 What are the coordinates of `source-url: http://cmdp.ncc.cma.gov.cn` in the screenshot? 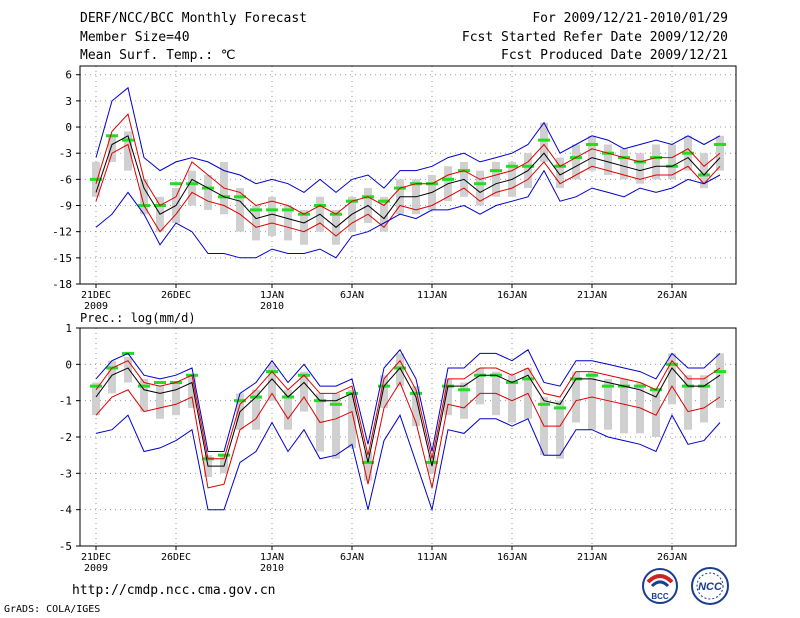 It's located at (174, 590).